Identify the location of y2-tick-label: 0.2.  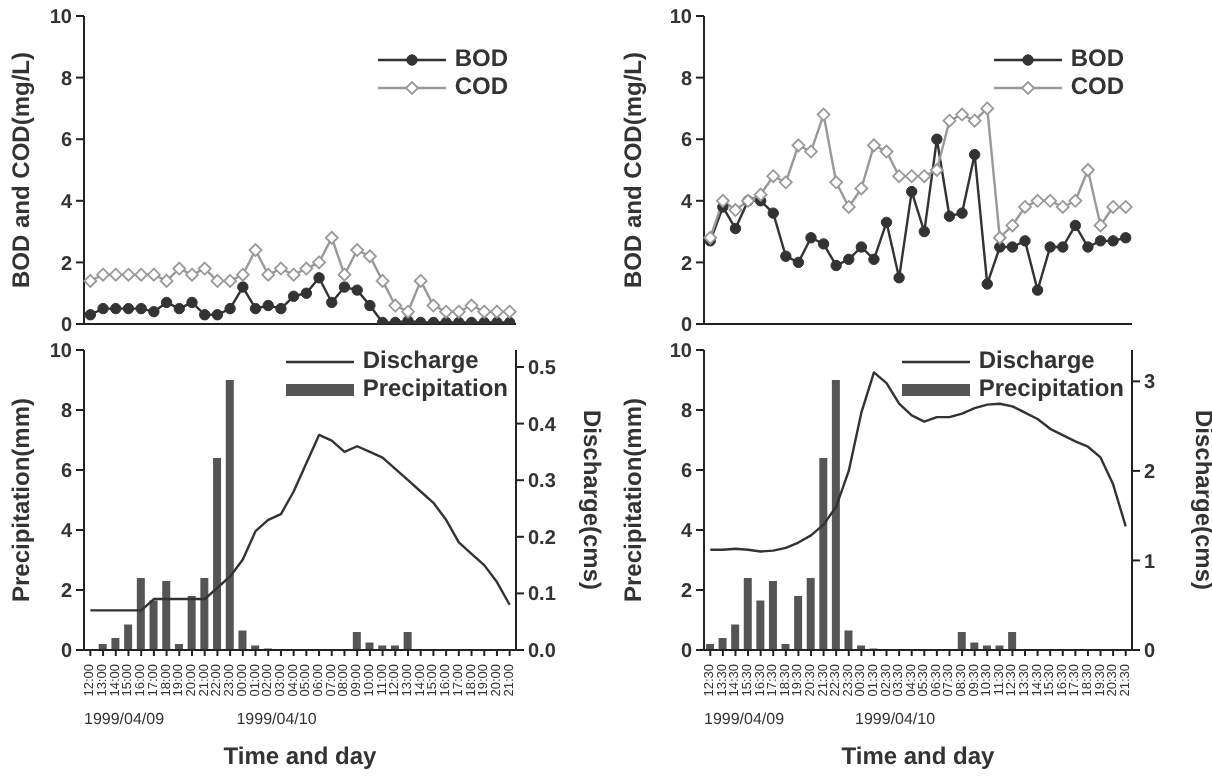
(542, 538).